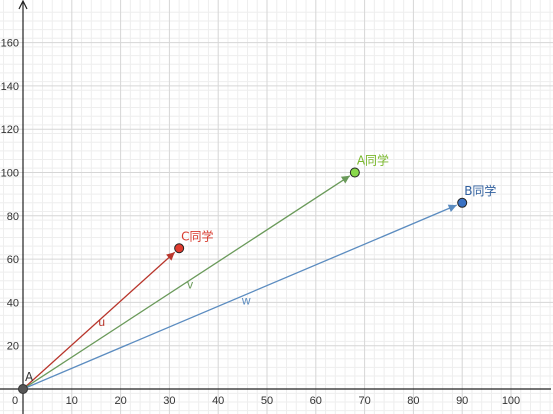 The width and height of the screenshot is (553, 414). Describe the element at coordinates (190, 285) in the screenshot. I see `vector-v-label: v` at that location.